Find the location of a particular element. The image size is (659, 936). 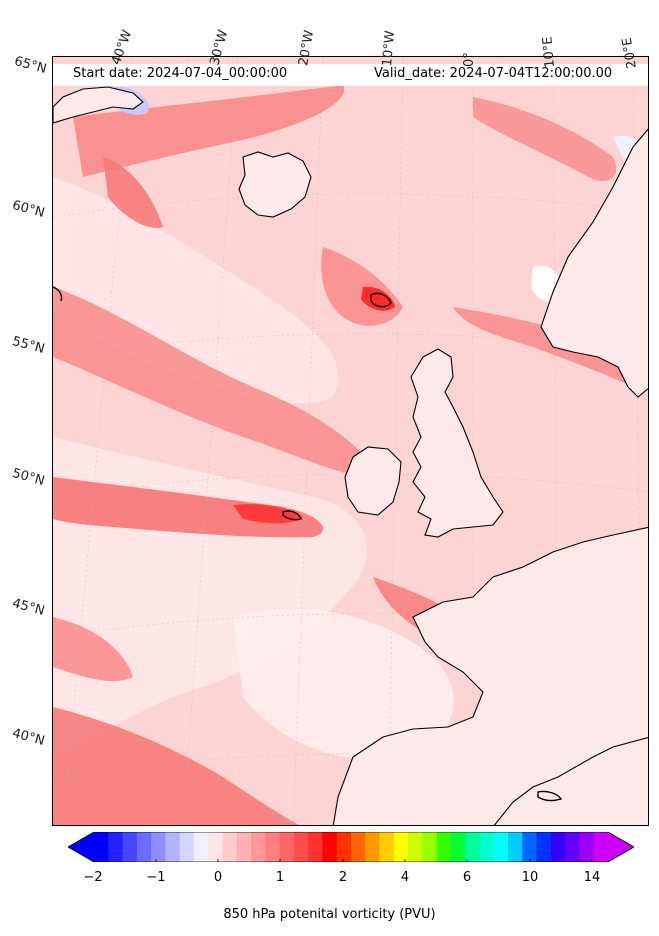

cb-tick-label: 14 is located at coordinates (592, 877).